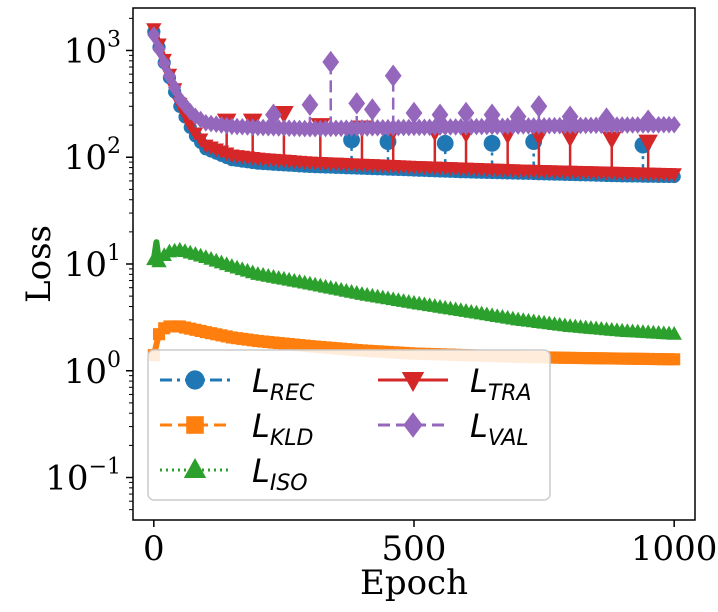  I want to click on data-point, so click(674, 124).